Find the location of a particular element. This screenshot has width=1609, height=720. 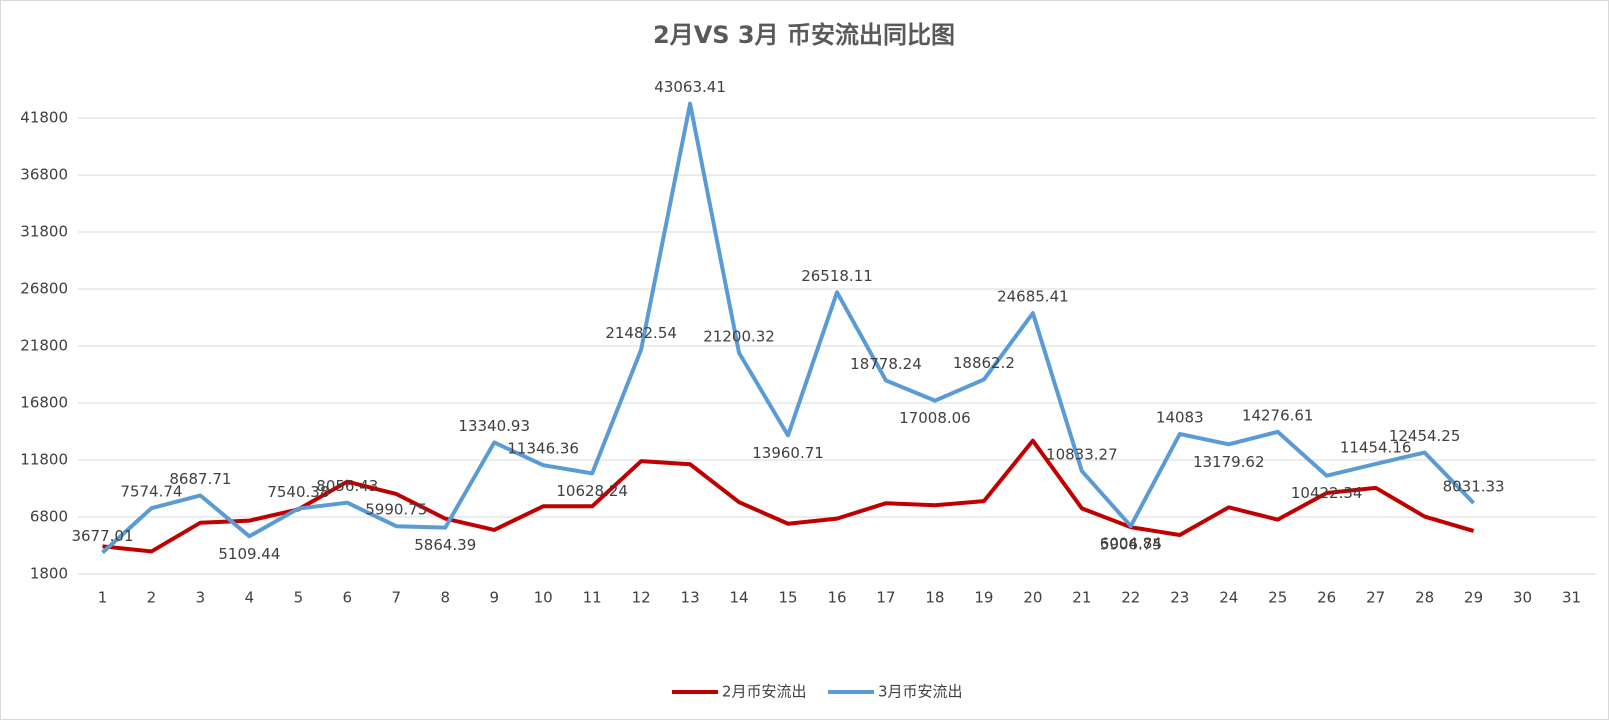

data-label: 13340.93 is located at coordinates (494, 426).